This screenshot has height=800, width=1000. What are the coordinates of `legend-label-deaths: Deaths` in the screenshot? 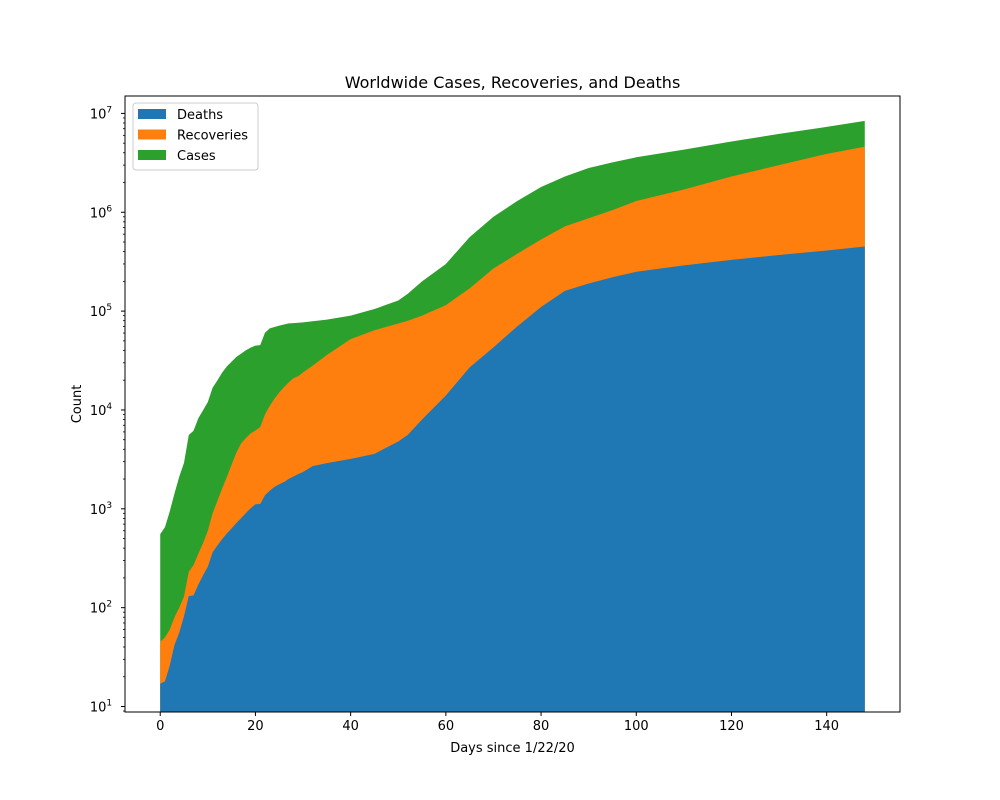 It's located at (200, 115).